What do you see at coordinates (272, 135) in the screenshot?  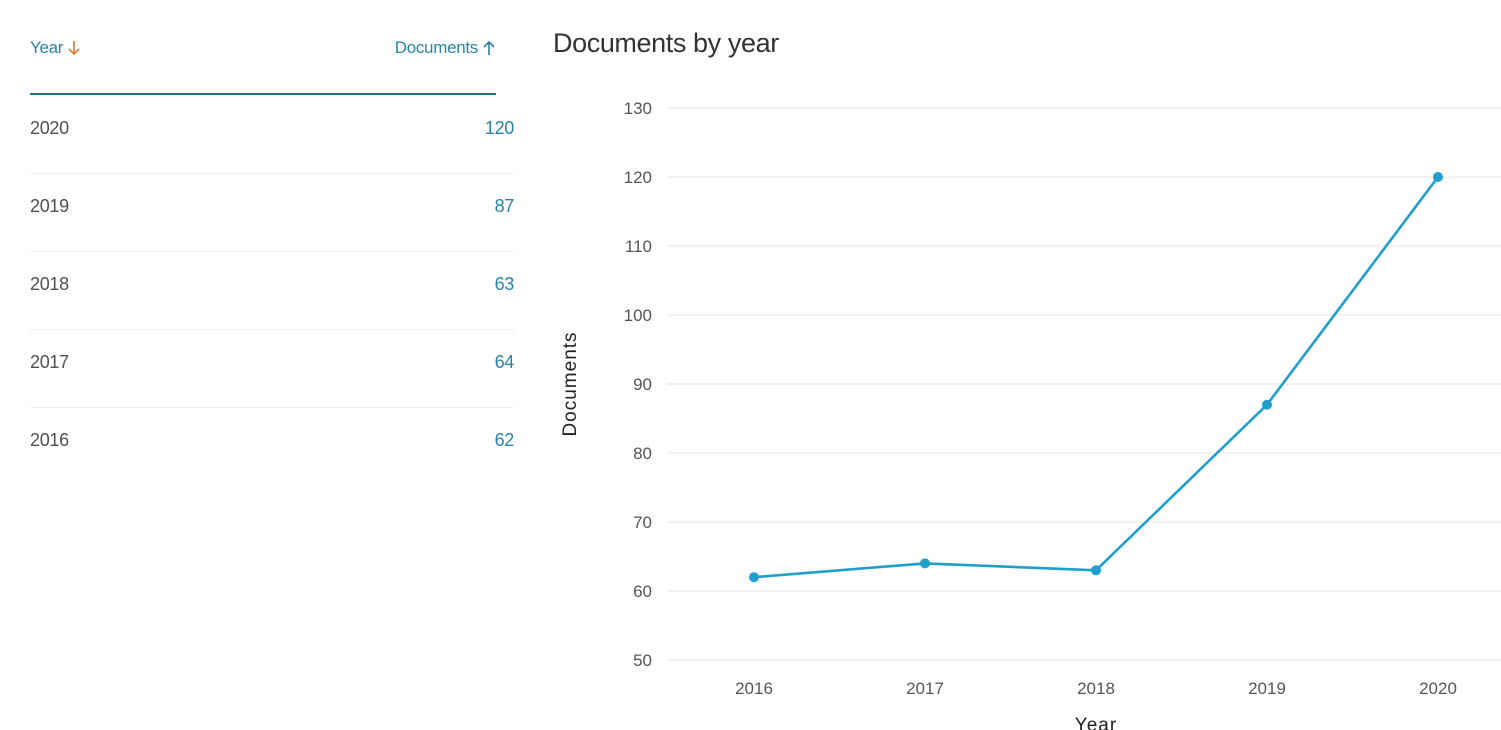 I see `table-row: 2020 120` at bounding box center [272, 135].